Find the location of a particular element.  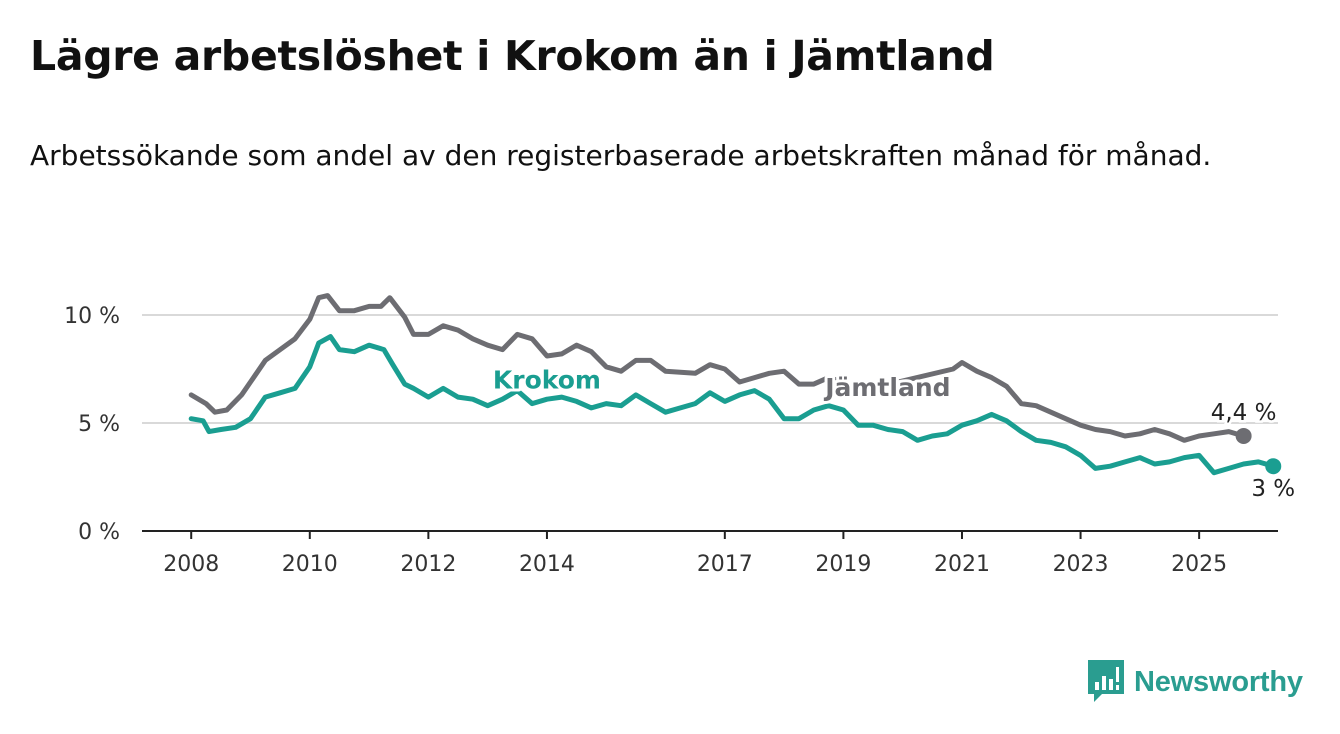

x-tick-label: 2010 is located at coordinates (310, 564).